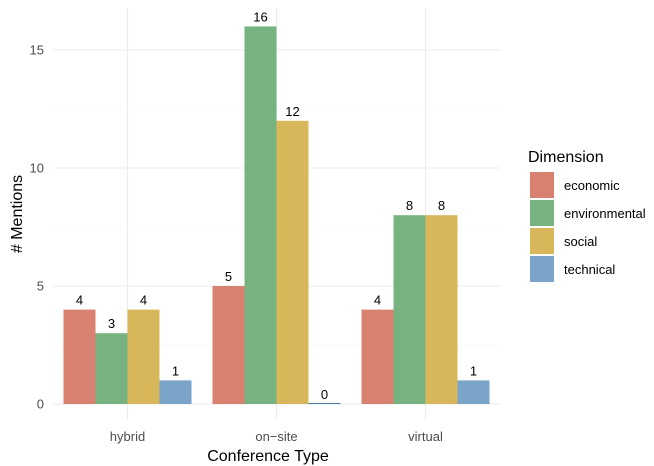 This screenshot has width=654, height=466. Describe the element at coordinates (40, 404) in the screenshot. I see `y-tick-label: 0` at that location.